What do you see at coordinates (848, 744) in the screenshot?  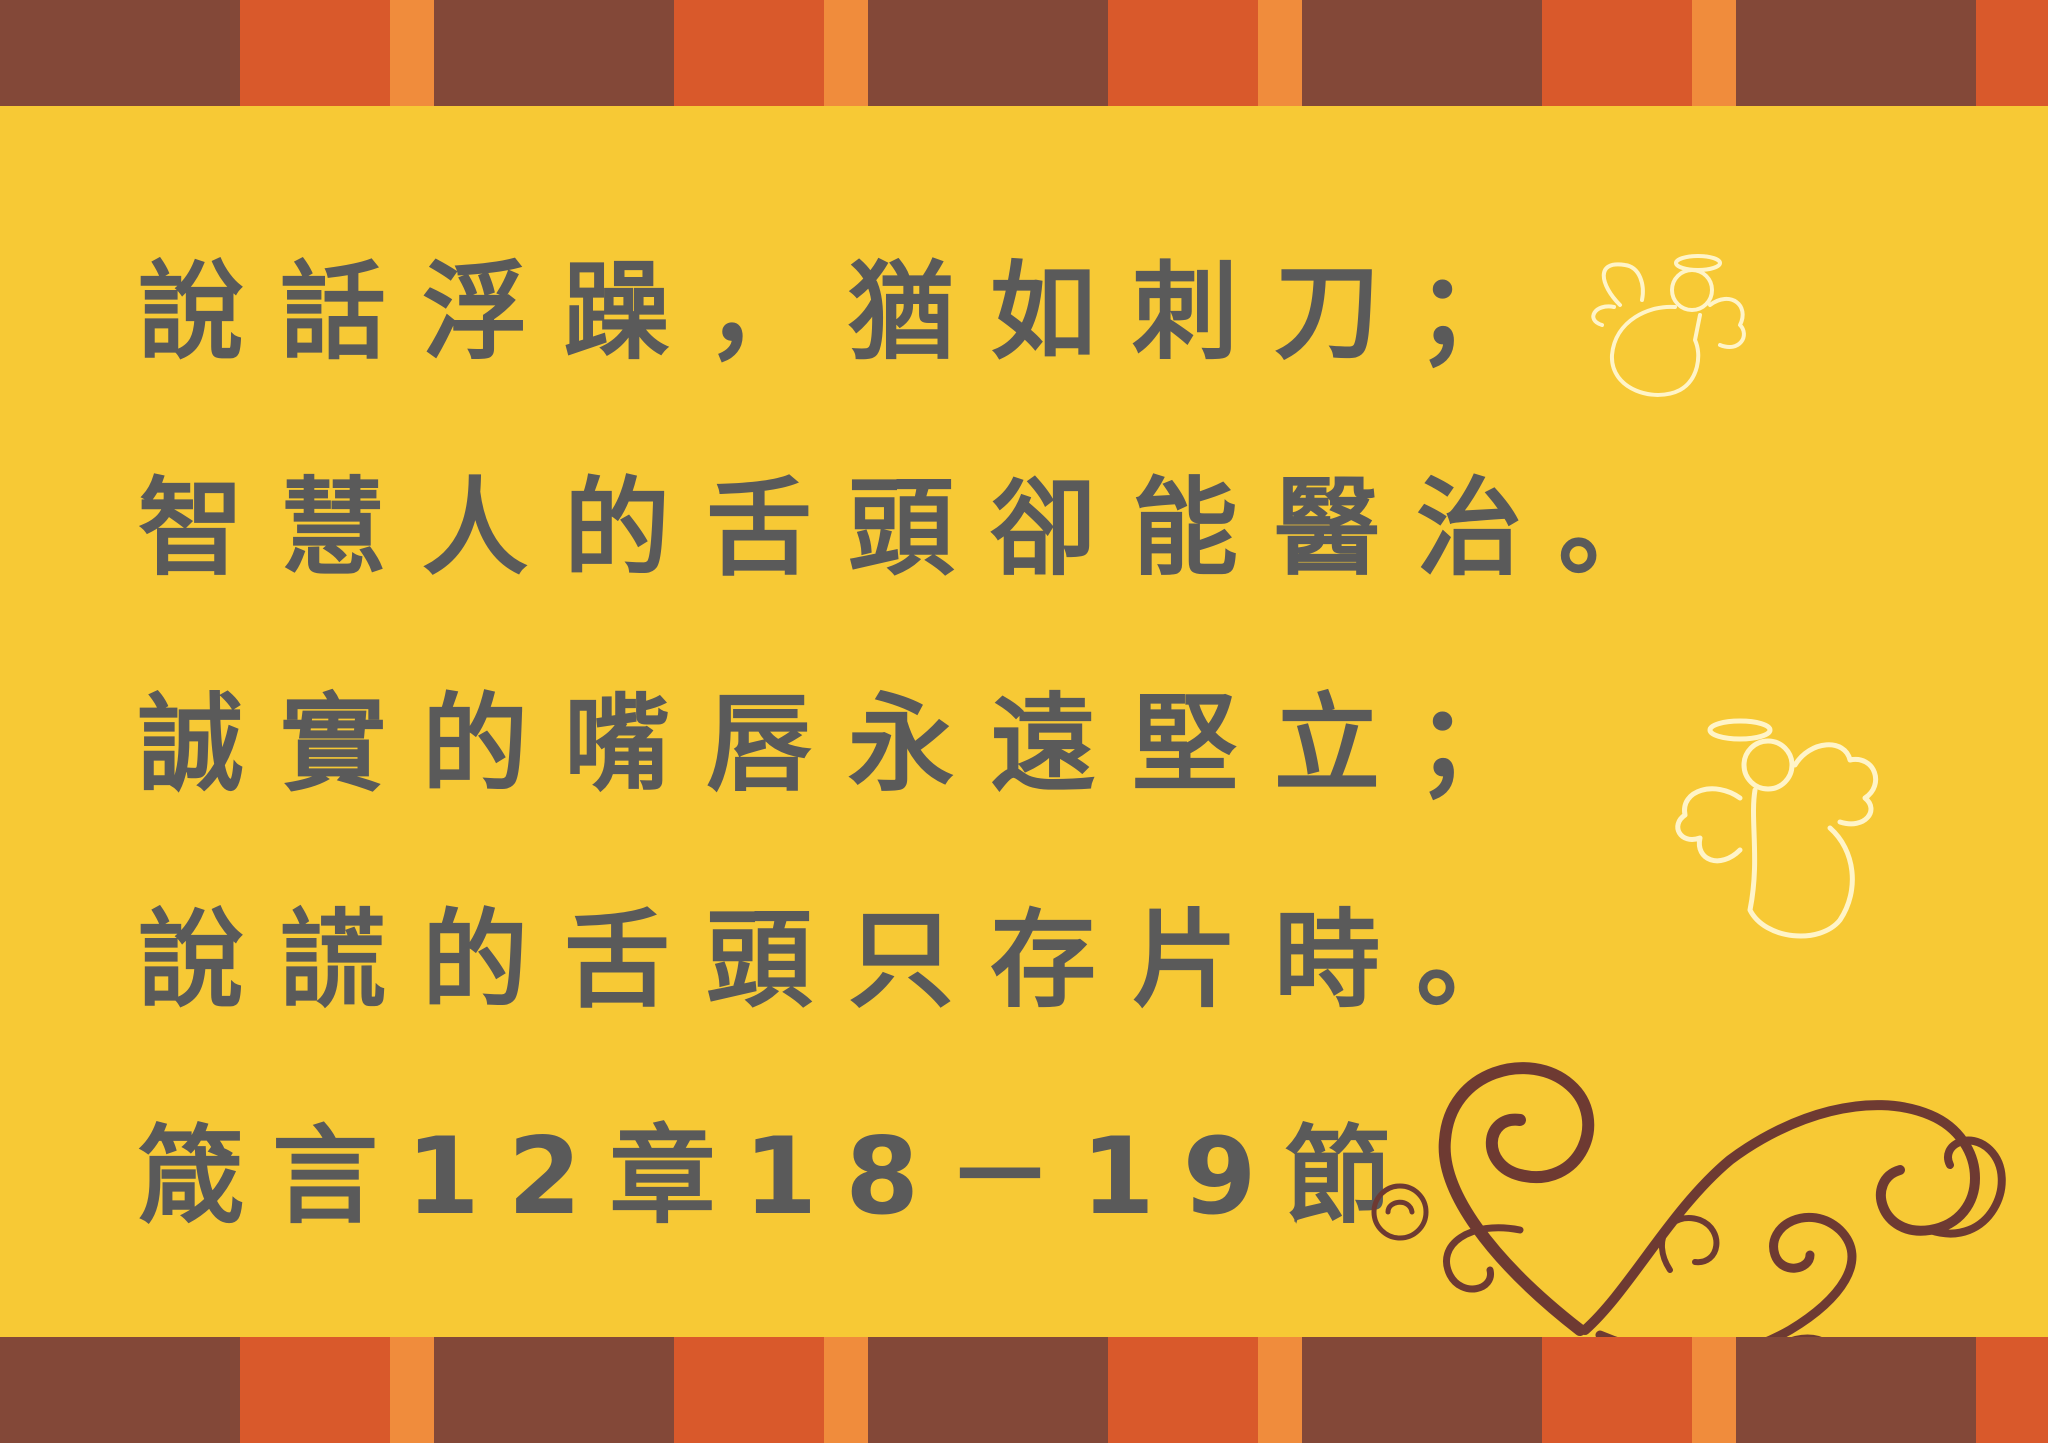 I see `verse-line-3: 誠實的嘴唇永遠堅立；` at bounding box center [848, 744].